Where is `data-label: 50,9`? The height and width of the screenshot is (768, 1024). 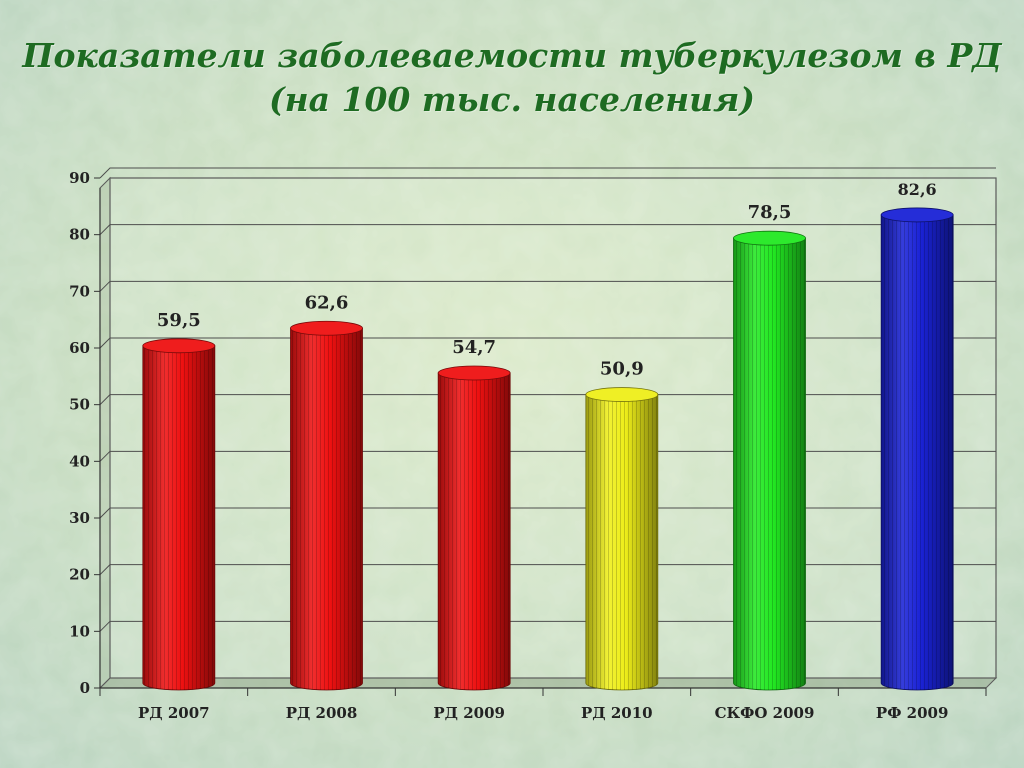 data-label: 50,9 is located at coordinates (622, 369).